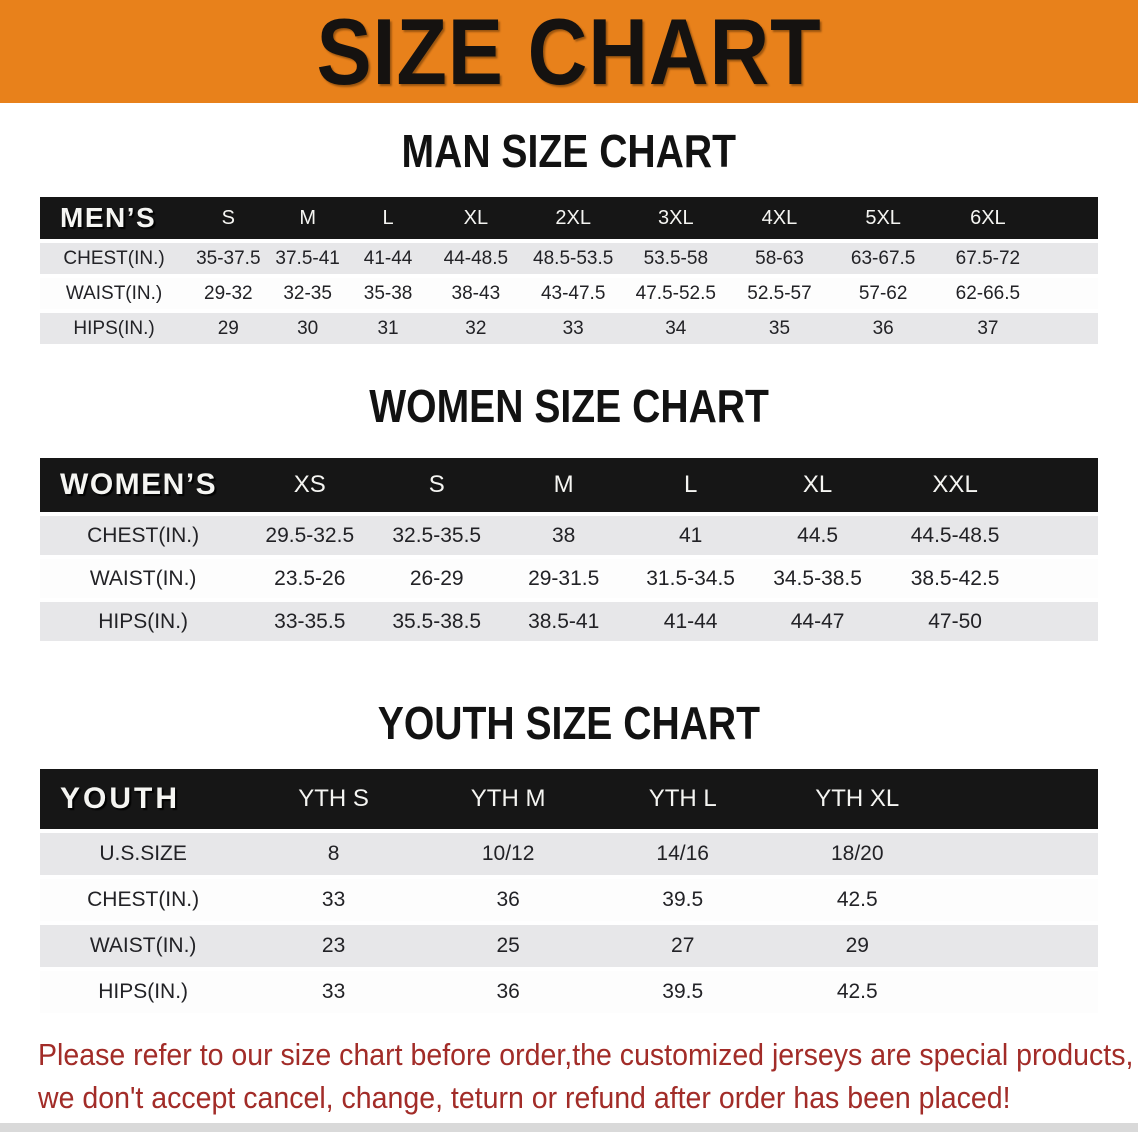 Image resolution: width=1138 pixels, height=1132 pixels. Describe the element at coordinates (573, 218) in the screenshot. I see `size-column-header: 2XL` at that location.